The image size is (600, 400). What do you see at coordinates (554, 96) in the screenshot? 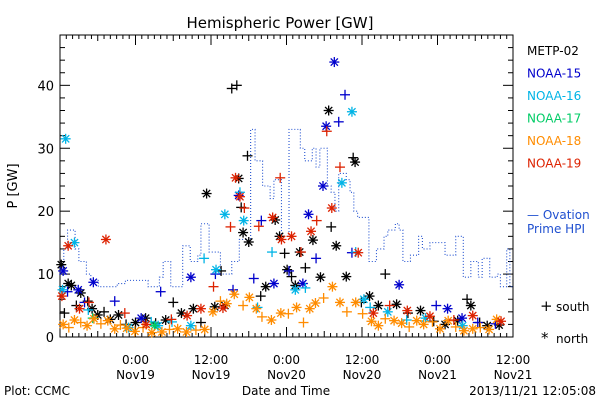
I see `legend-entry-noaa-16: NOAA-16` at bounding box center [554, 96].